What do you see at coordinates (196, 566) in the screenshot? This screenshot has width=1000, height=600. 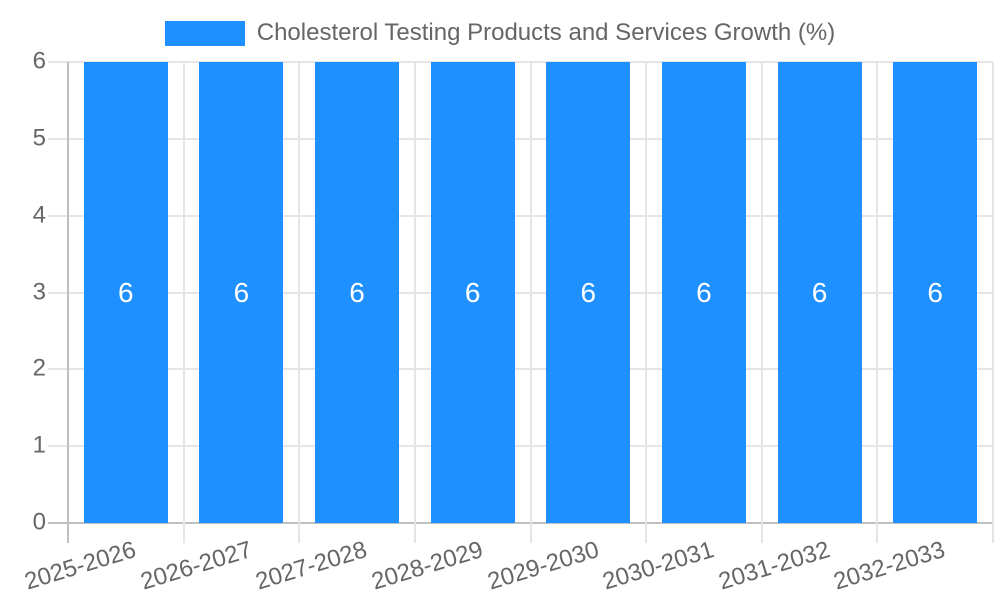 I see `x-tick-label: 2026-2027` at bounding box center [196, 566].